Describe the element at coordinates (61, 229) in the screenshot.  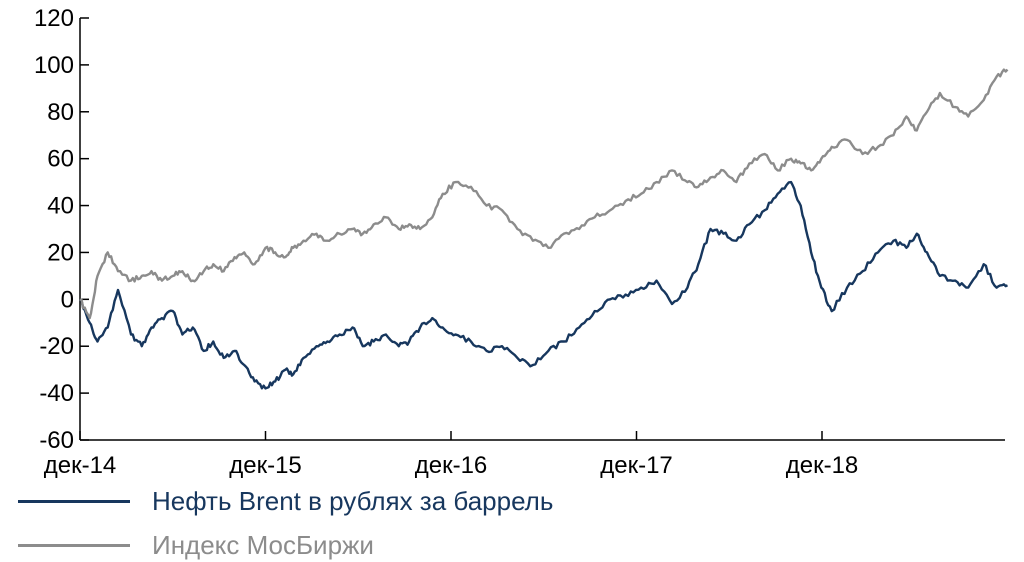
I see `y-axis: 120 100 80 60 40 20 0 -20 -40 -60` at that location.